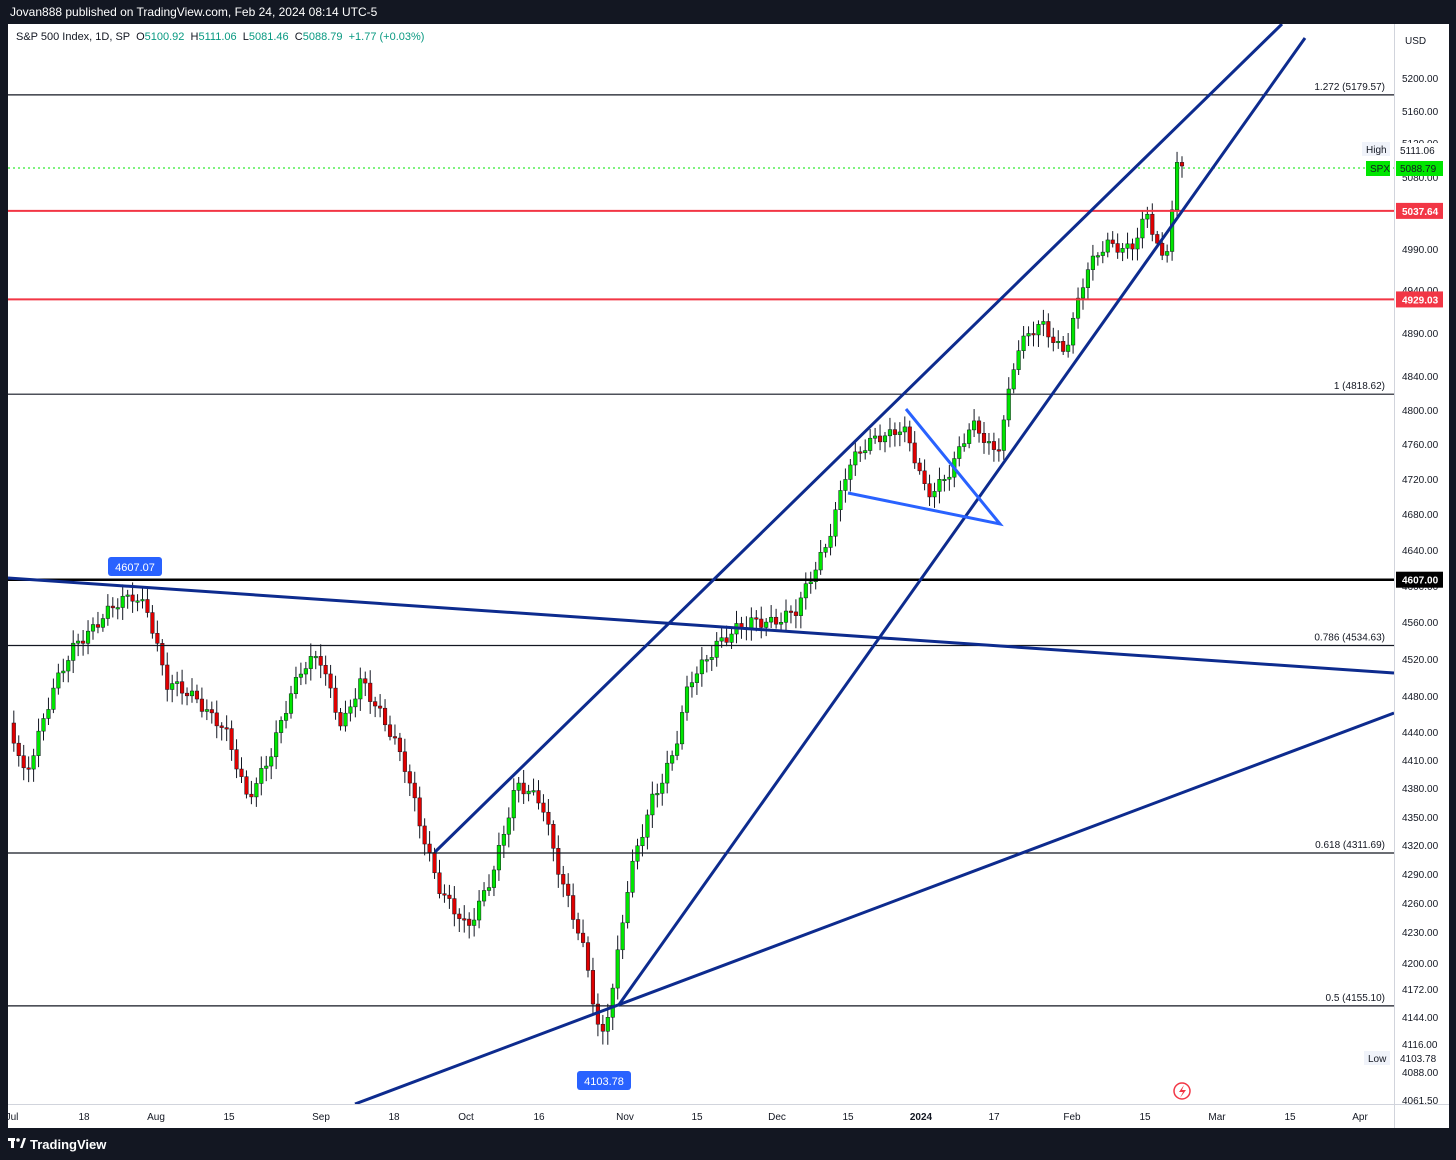 The width and height of the screenshot is (1456, 1160). What do you see at coordinates (1420, 1018) in the screenshot?
I see `price-tick: 4144.00` at bounding box center [1420, 1018].